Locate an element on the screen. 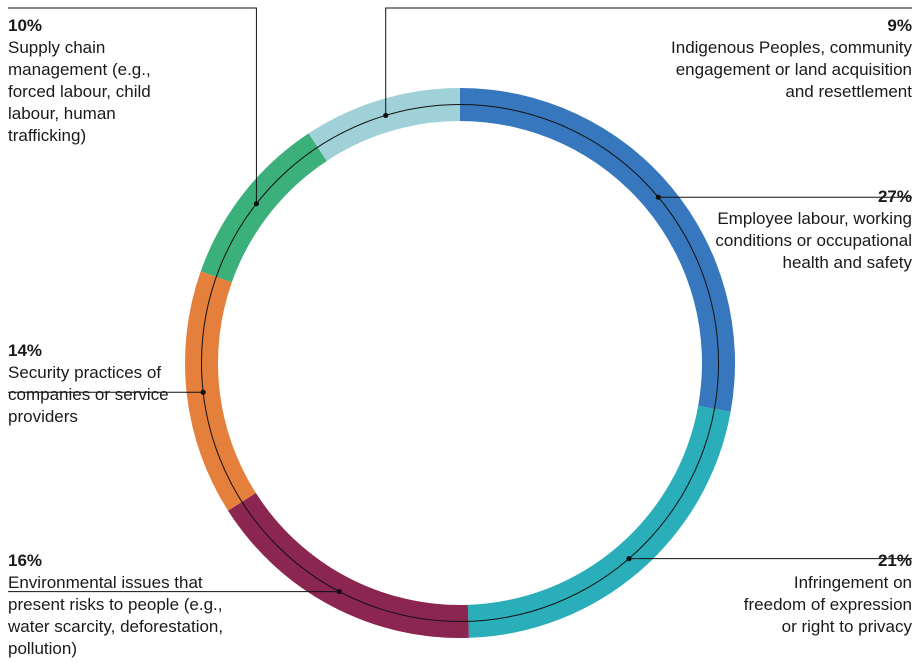  slice-employee is located at coordinates (598, 250).